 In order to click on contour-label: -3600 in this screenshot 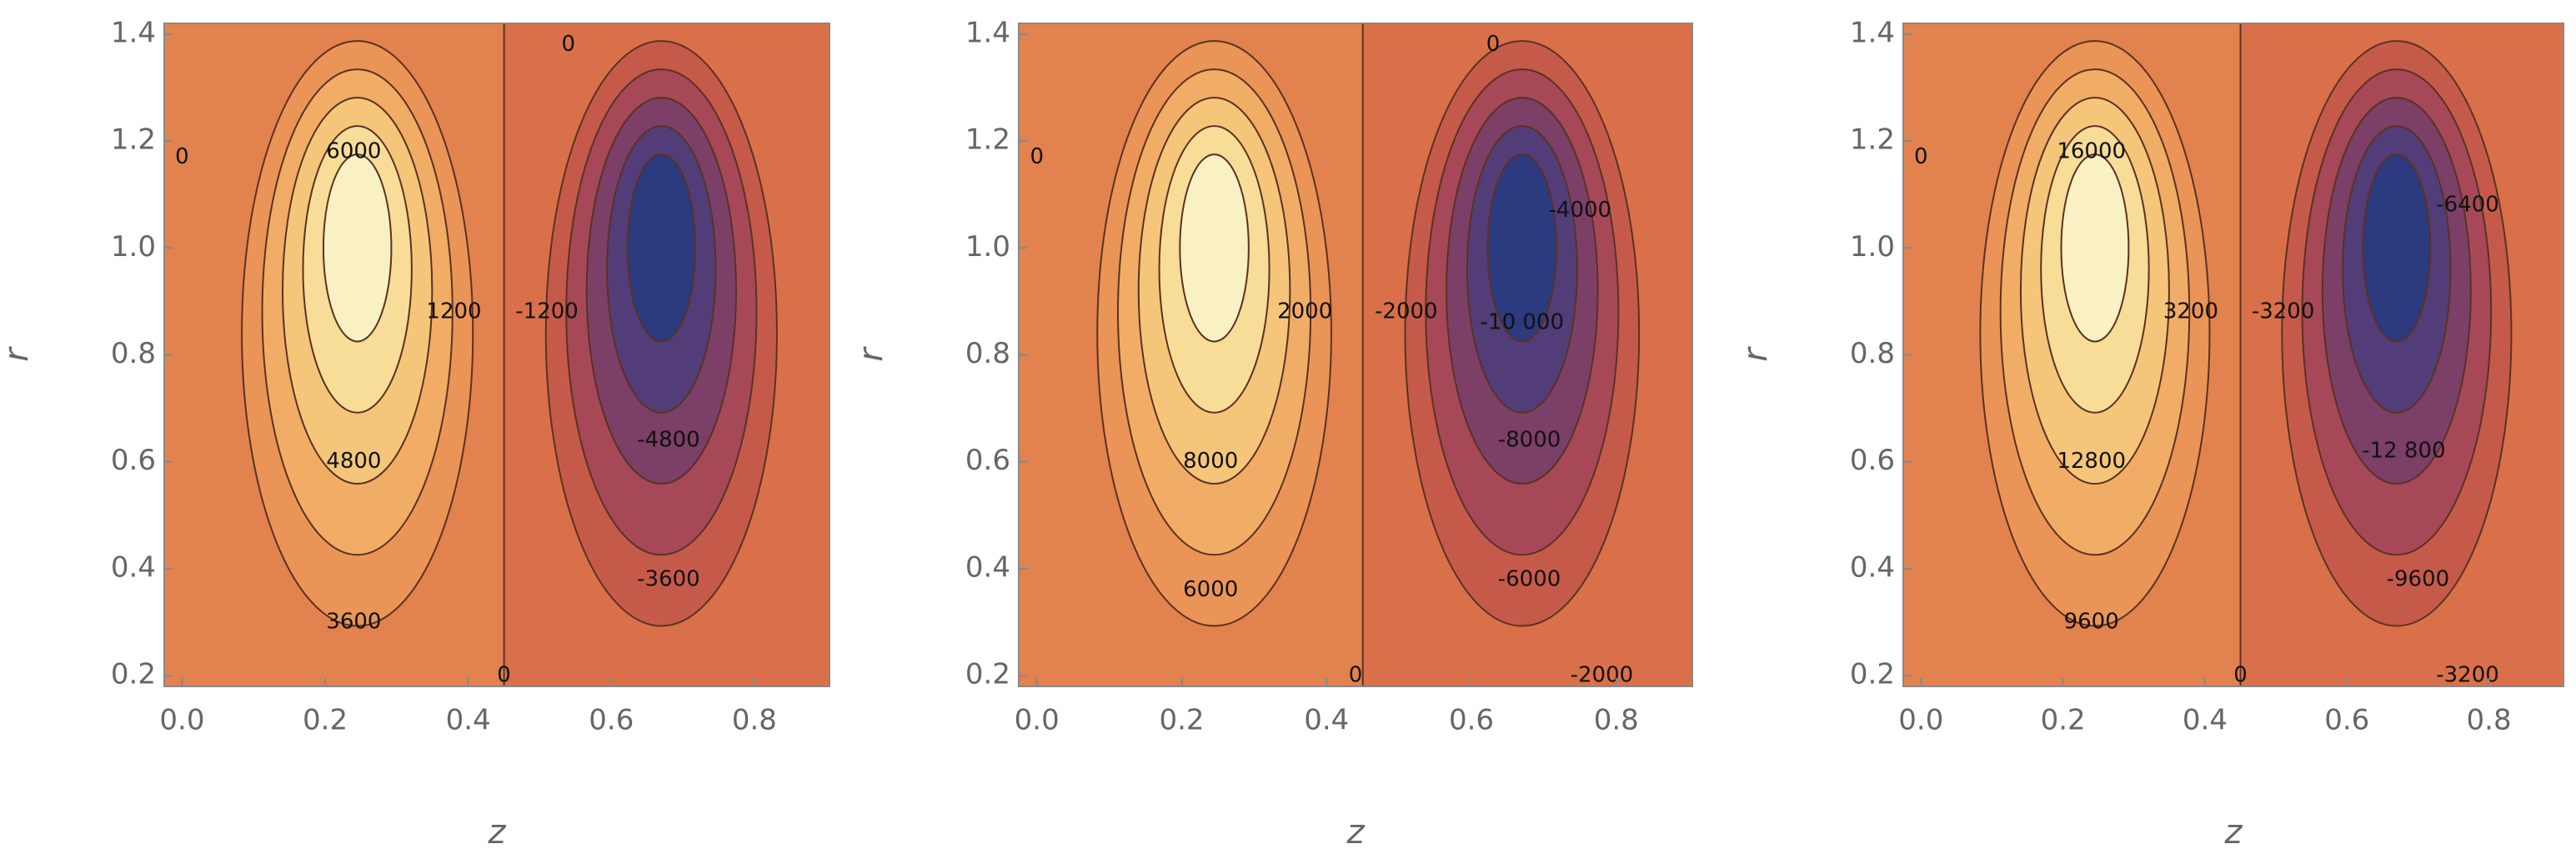, I will do `click(668, 578)`.